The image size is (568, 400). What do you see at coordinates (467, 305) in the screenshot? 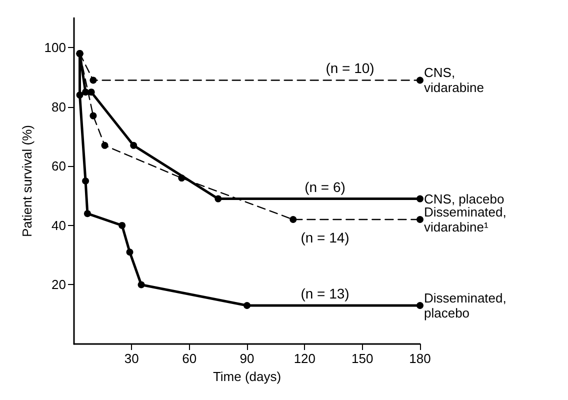
I see `series-label: Disseminated, placebo` at bounding box center [467, 305].